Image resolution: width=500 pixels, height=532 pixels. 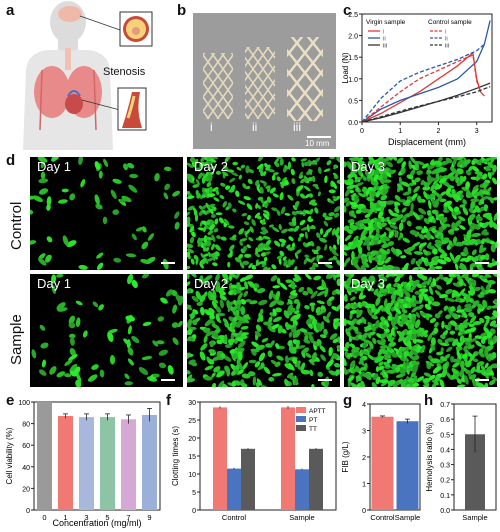 What do you see at coordinates (168, 400) in the screenshot?
I see `panel-label-f: f` at bounding box center [168, 400].